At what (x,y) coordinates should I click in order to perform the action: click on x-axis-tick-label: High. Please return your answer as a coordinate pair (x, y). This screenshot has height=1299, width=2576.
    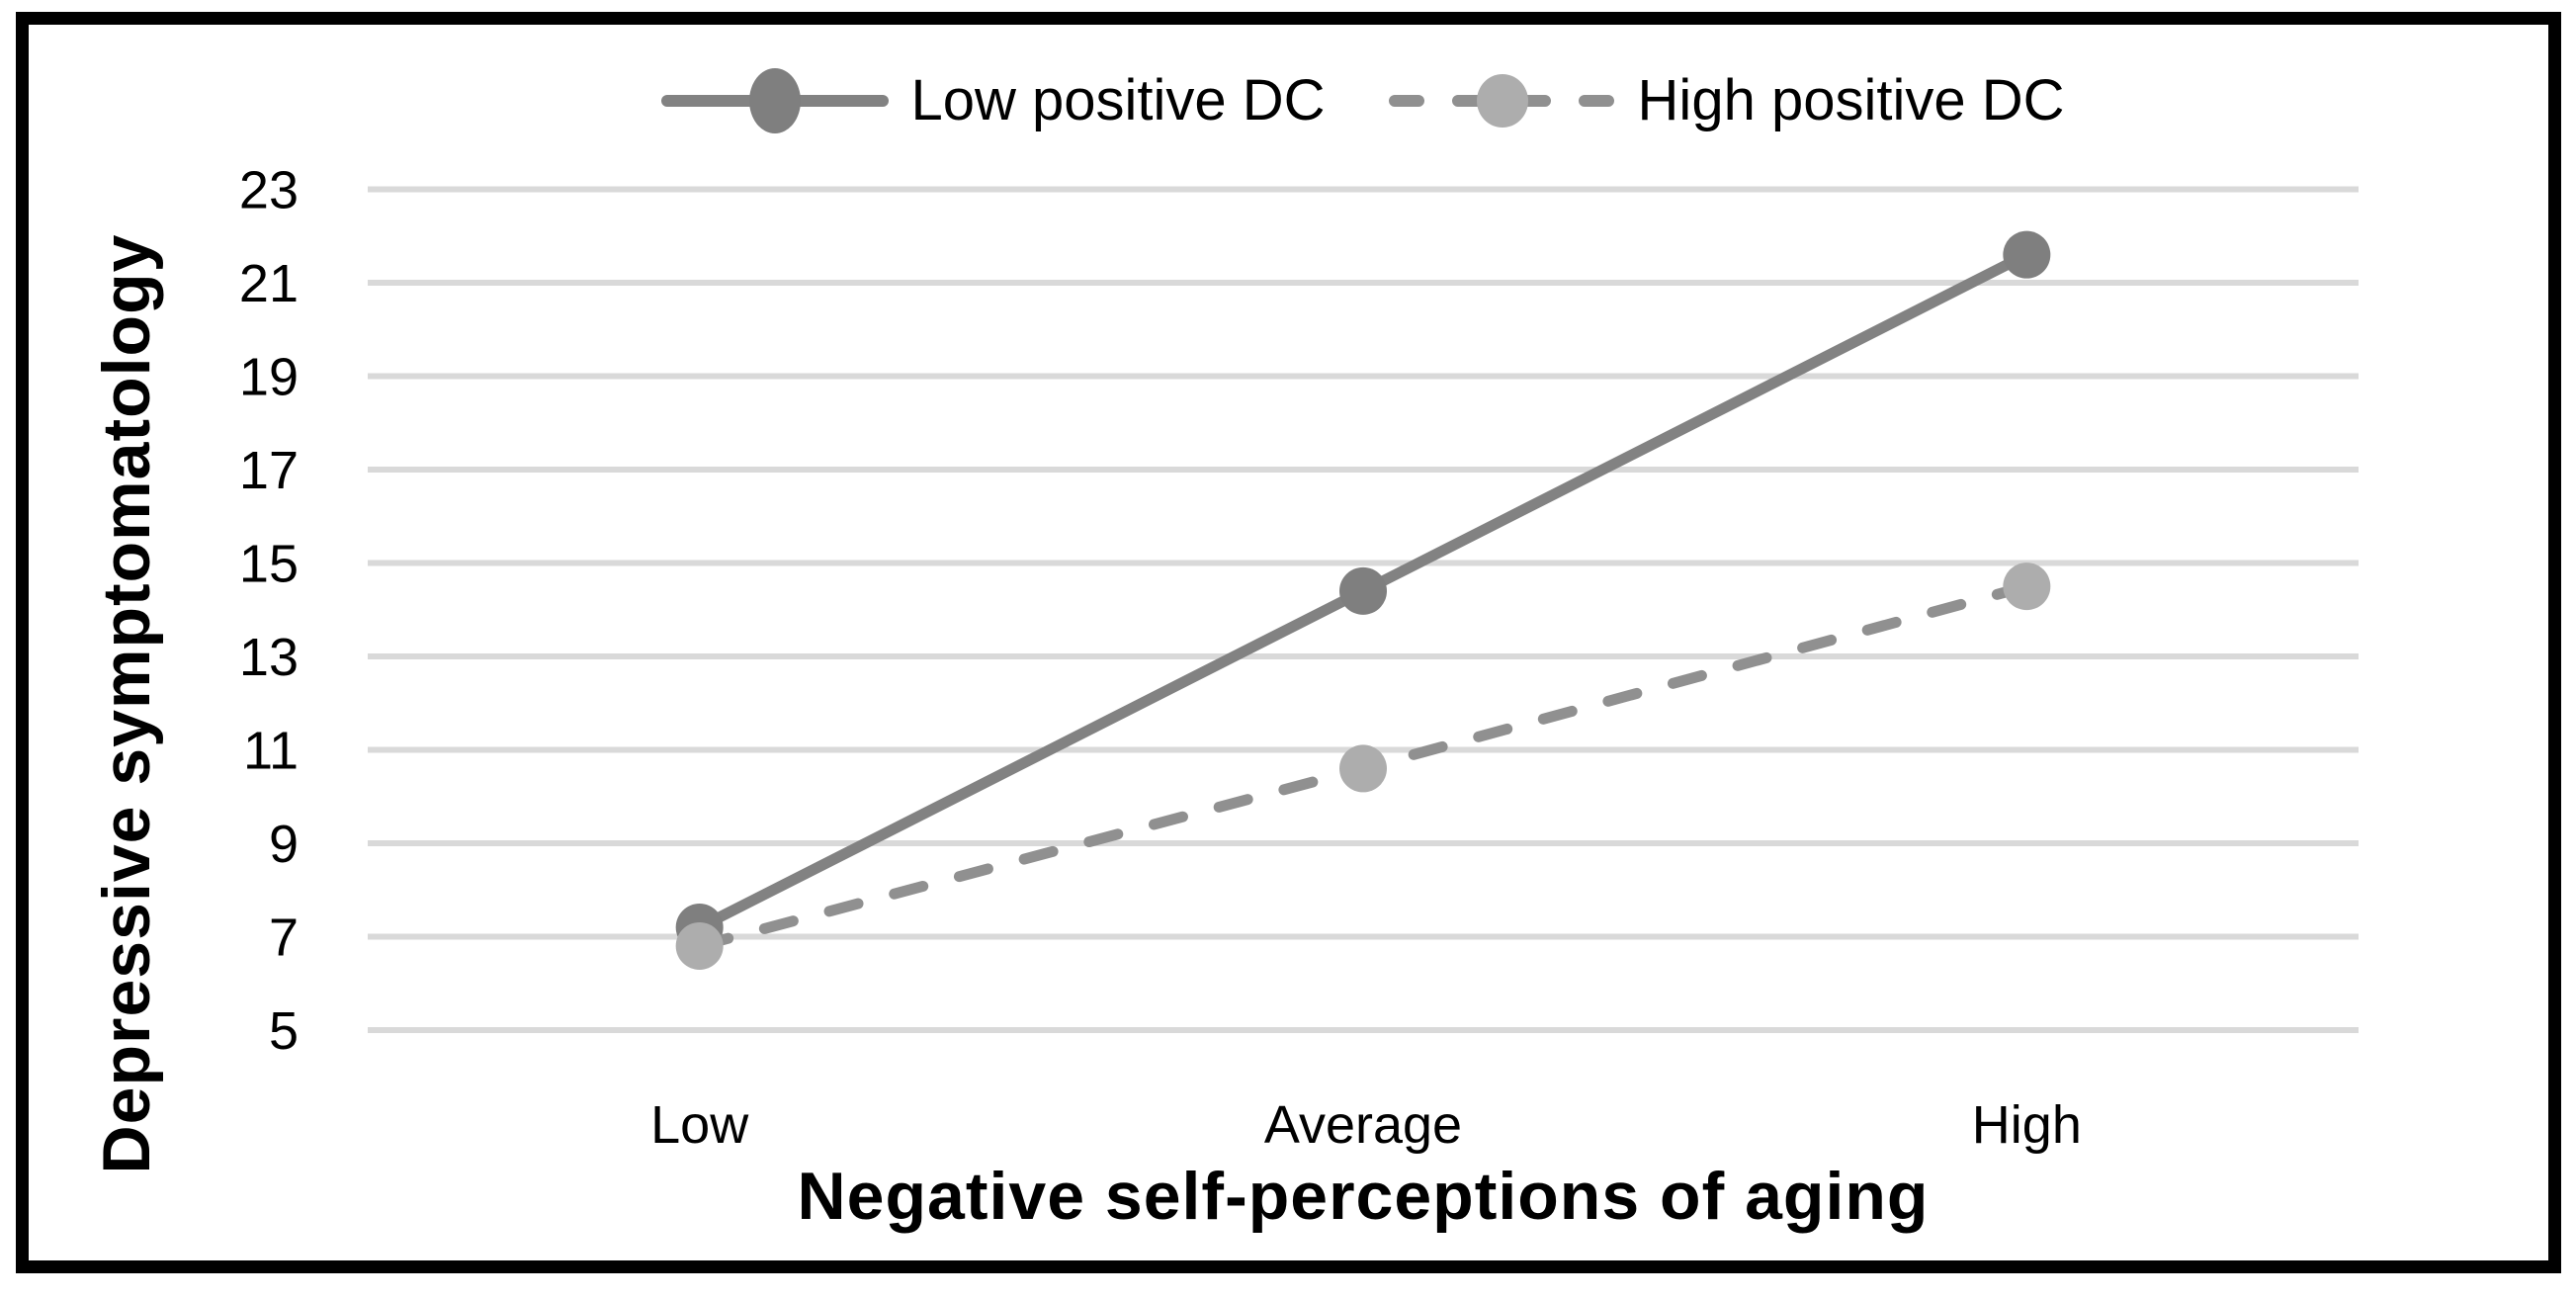
    Looking at the image, I should click on (2027, 1125).